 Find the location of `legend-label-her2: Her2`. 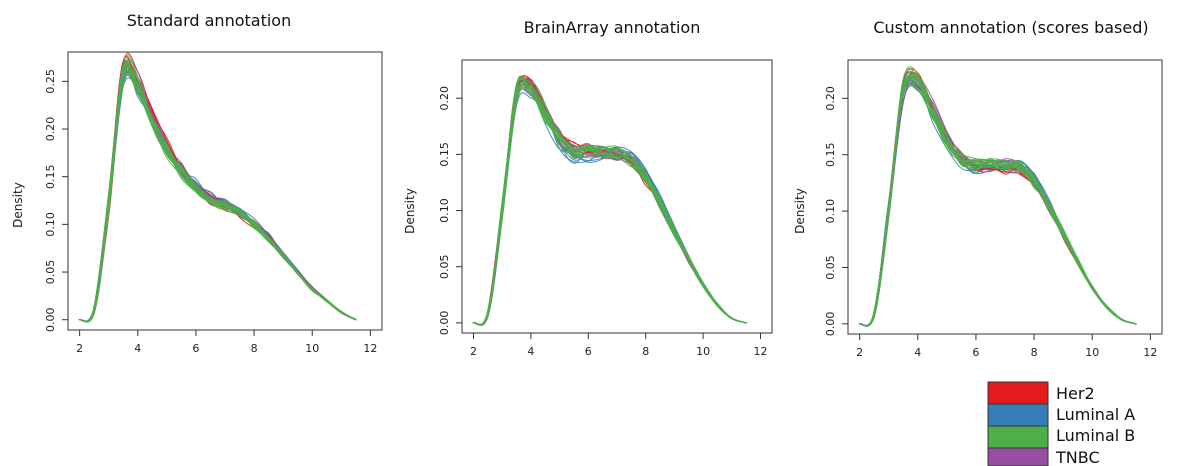

legend-label-her2: Her2 is located at coordinates (1075, 393).